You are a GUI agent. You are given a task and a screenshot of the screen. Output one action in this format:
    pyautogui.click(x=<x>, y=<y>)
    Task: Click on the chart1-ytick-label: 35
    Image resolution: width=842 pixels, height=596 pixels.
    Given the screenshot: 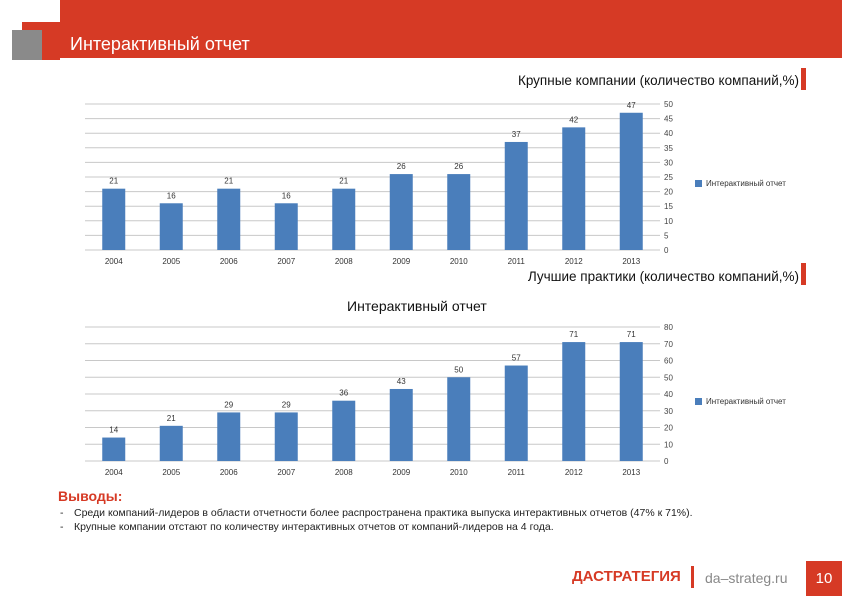 What is the action you would take?
    pyautogui.click(x=668, y=148)
    